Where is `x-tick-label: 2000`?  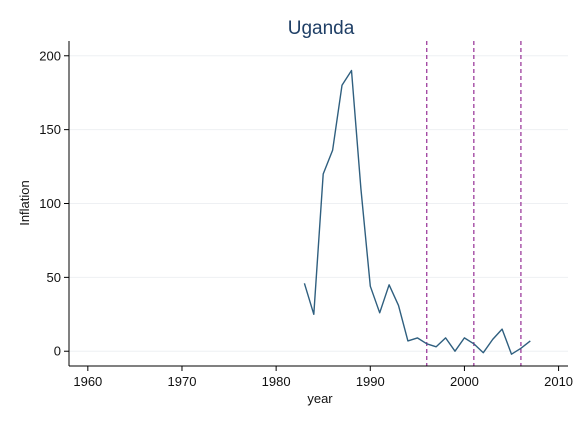
x-tick-label: 2000 is located at coordinates (464, 381).